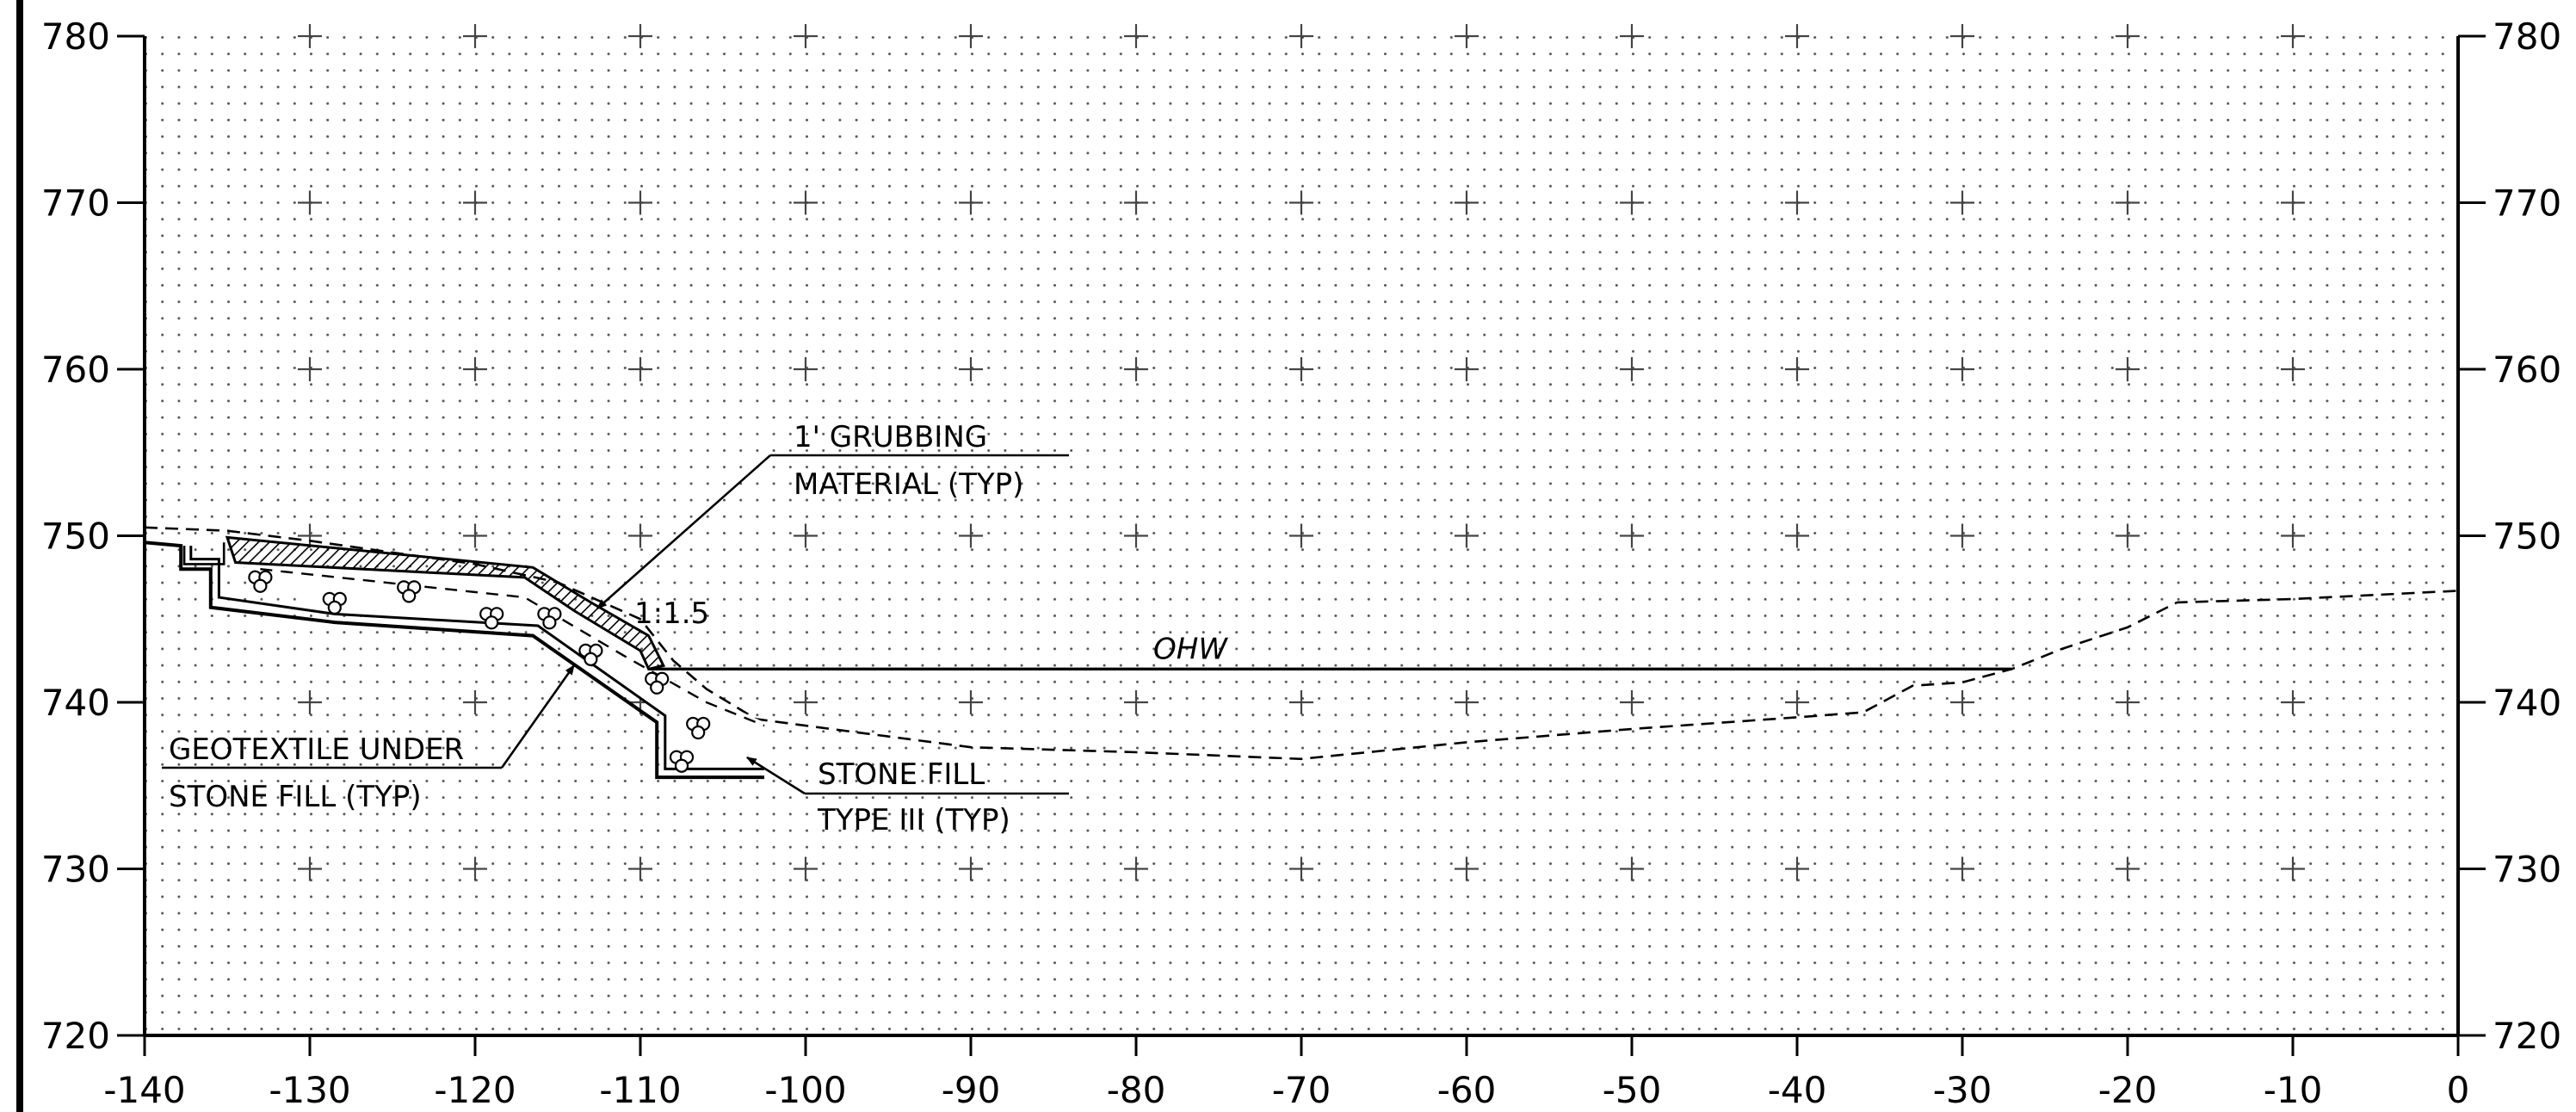 The width and height of the screenshot is (2576, 1112). What do you see at coordinates (75, 203) in the screenshot?
I see `y-tick-label-left: 770` at bounding box center [75, 203].